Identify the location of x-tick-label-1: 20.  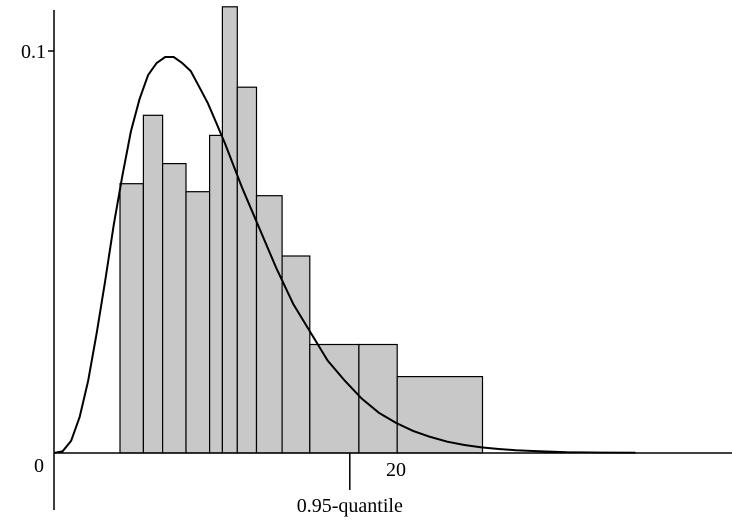
(396, 470).